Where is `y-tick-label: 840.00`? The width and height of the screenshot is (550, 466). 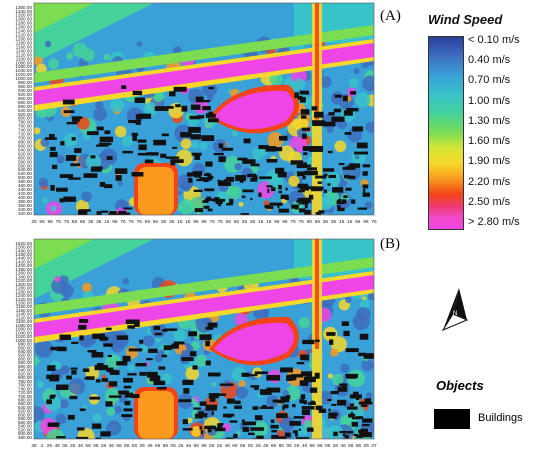 y-tick-label: 840.00 is located at coordinates (25, 370).